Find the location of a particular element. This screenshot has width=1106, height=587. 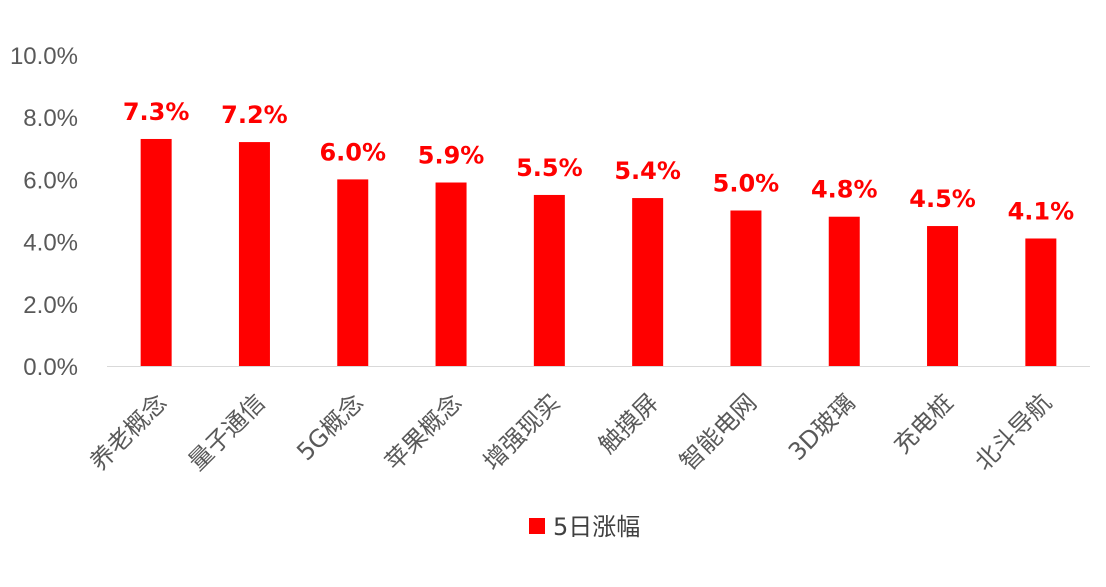

legend: 5日涨幅 is located at coordinates (584, 527).